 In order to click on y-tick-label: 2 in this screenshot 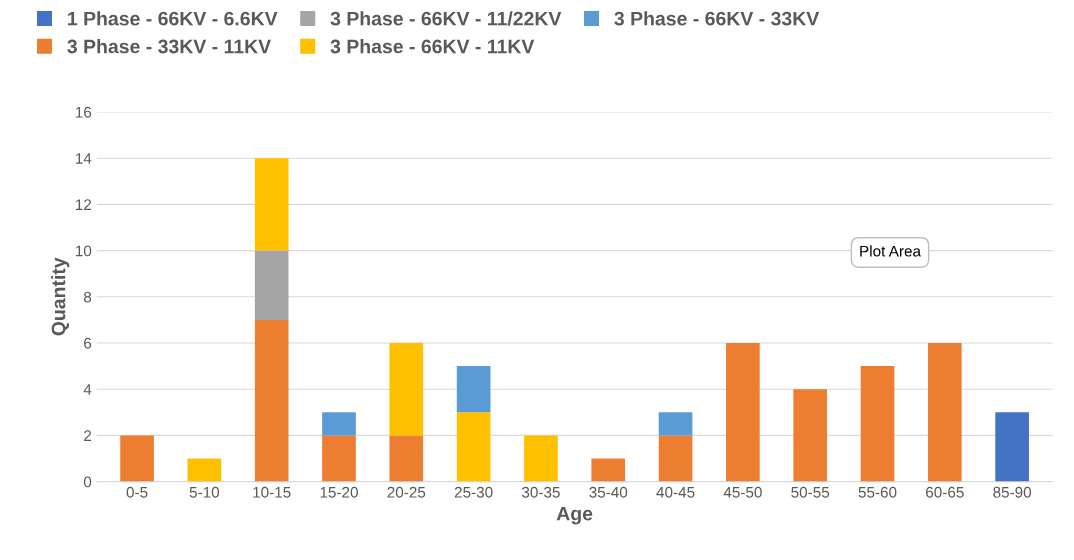, I will do `click(88, 435)`.